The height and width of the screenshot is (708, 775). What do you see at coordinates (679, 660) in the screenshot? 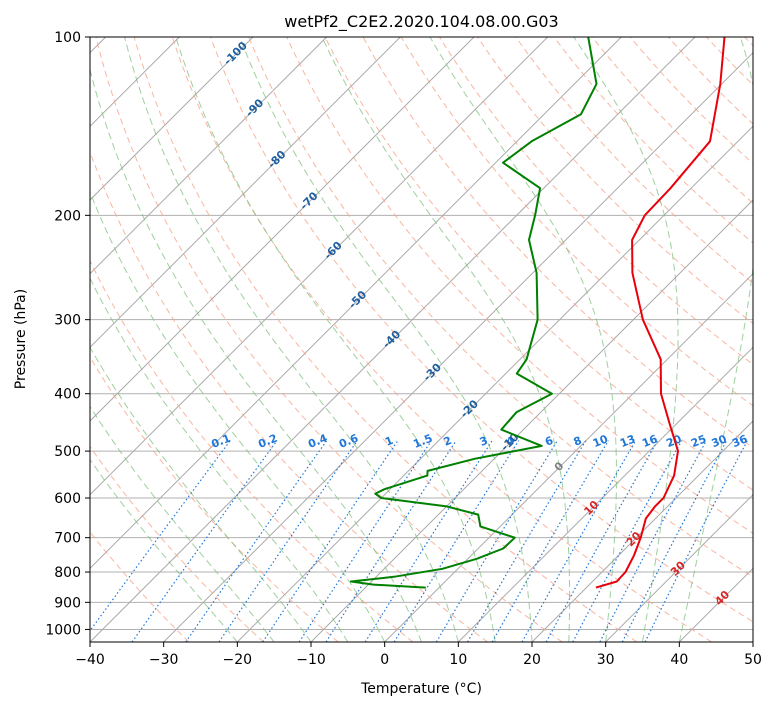
I see `x-tick-label: 40` at bounding box center [679, 660].